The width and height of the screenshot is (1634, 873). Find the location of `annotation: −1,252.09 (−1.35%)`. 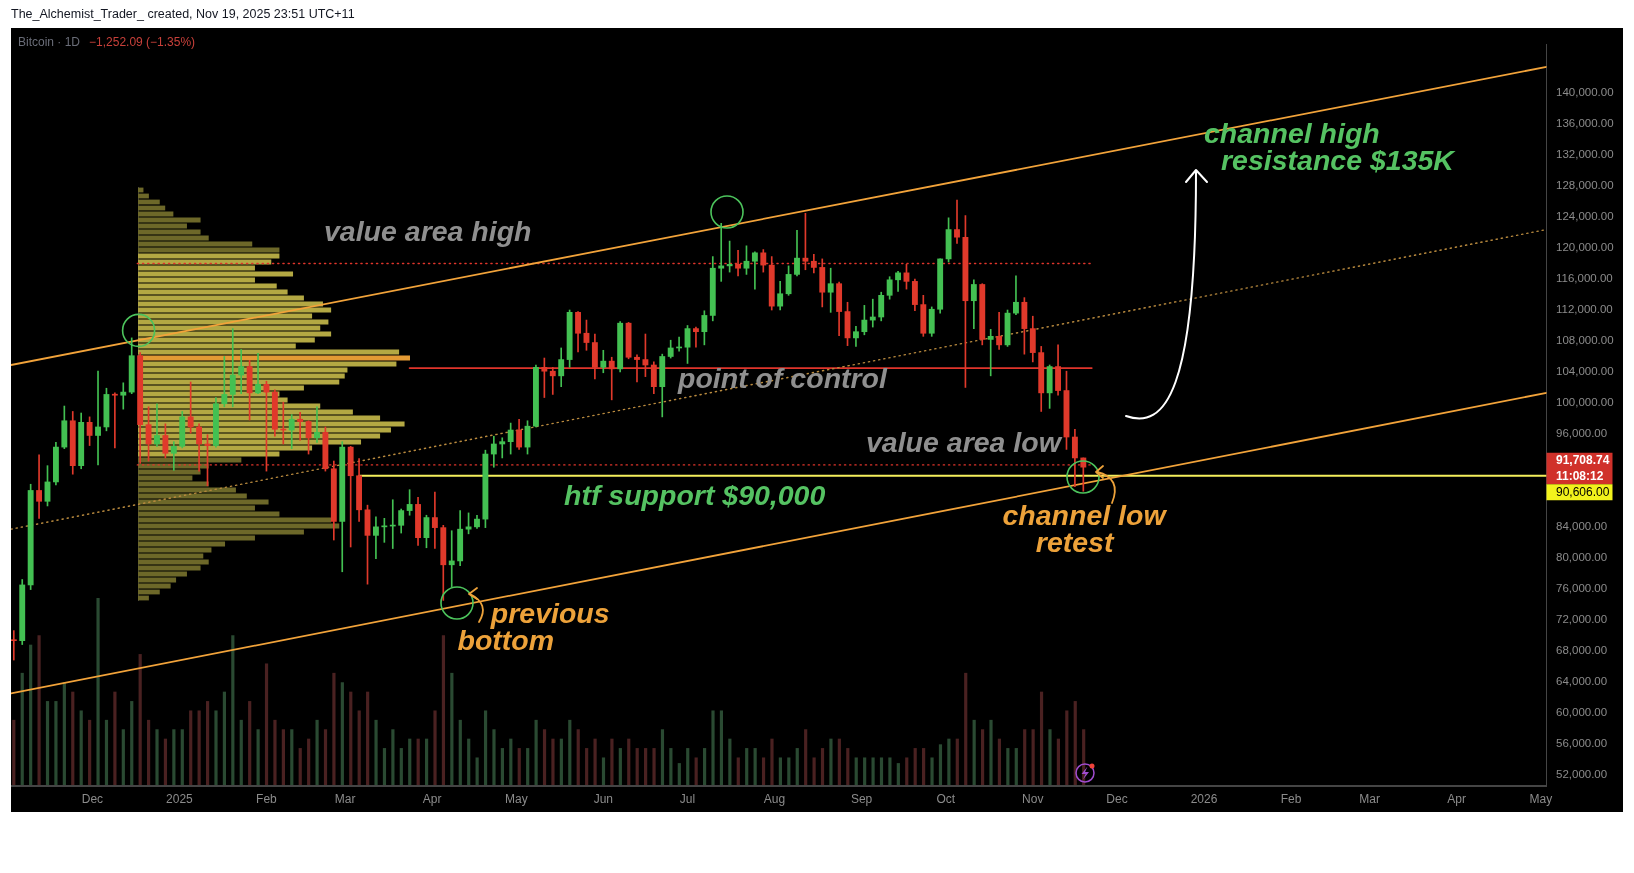

annotation: −1,252.09 (−1.35%) is located at coordinates (142, 42).